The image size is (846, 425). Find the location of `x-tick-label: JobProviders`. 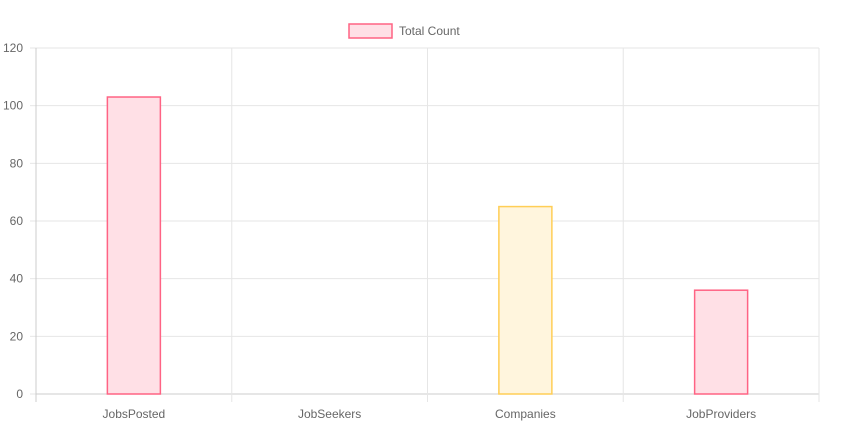

x-tick-label: JobProviders is located at coordinates (721, 414).